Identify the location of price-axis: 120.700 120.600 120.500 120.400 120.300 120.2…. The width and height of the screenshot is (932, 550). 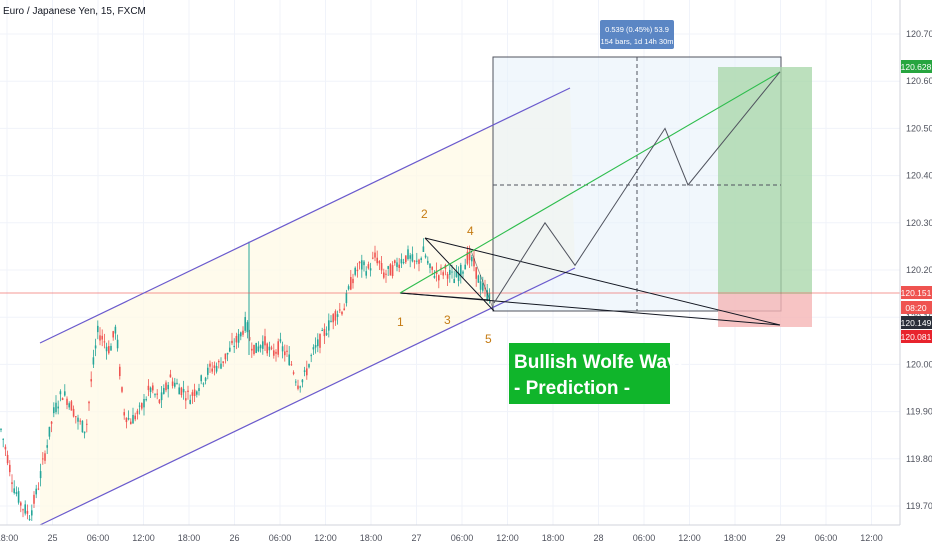
(915, 275).